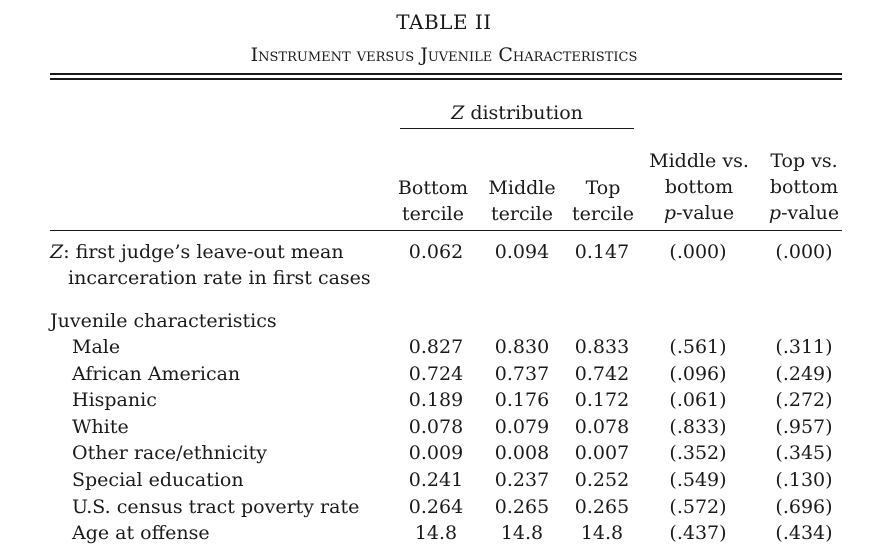  Describe the element at coordinates (804, 453) in the screenshot. I see `table-cell: (.345)` at that location.